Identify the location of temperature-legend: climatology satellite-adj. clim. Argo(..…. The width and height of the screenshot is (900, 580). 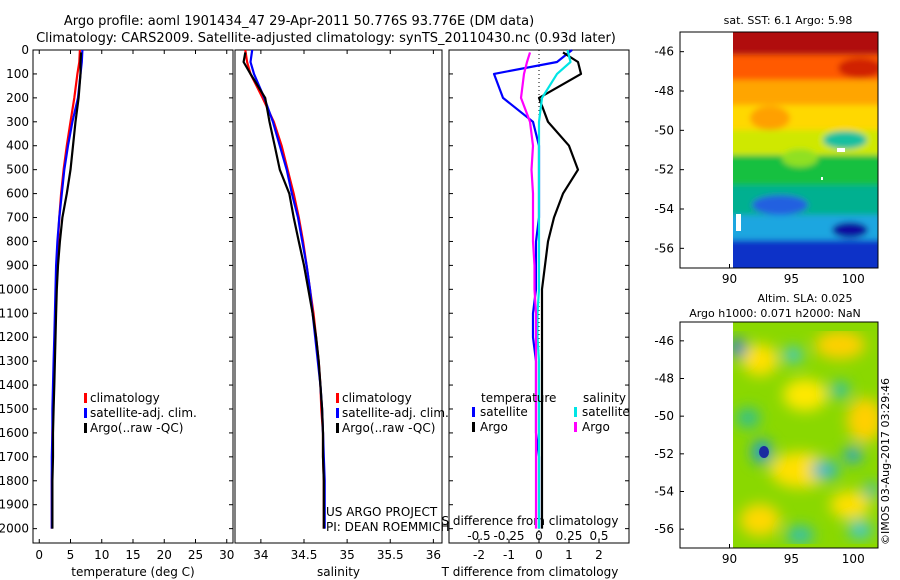
(140, 413).